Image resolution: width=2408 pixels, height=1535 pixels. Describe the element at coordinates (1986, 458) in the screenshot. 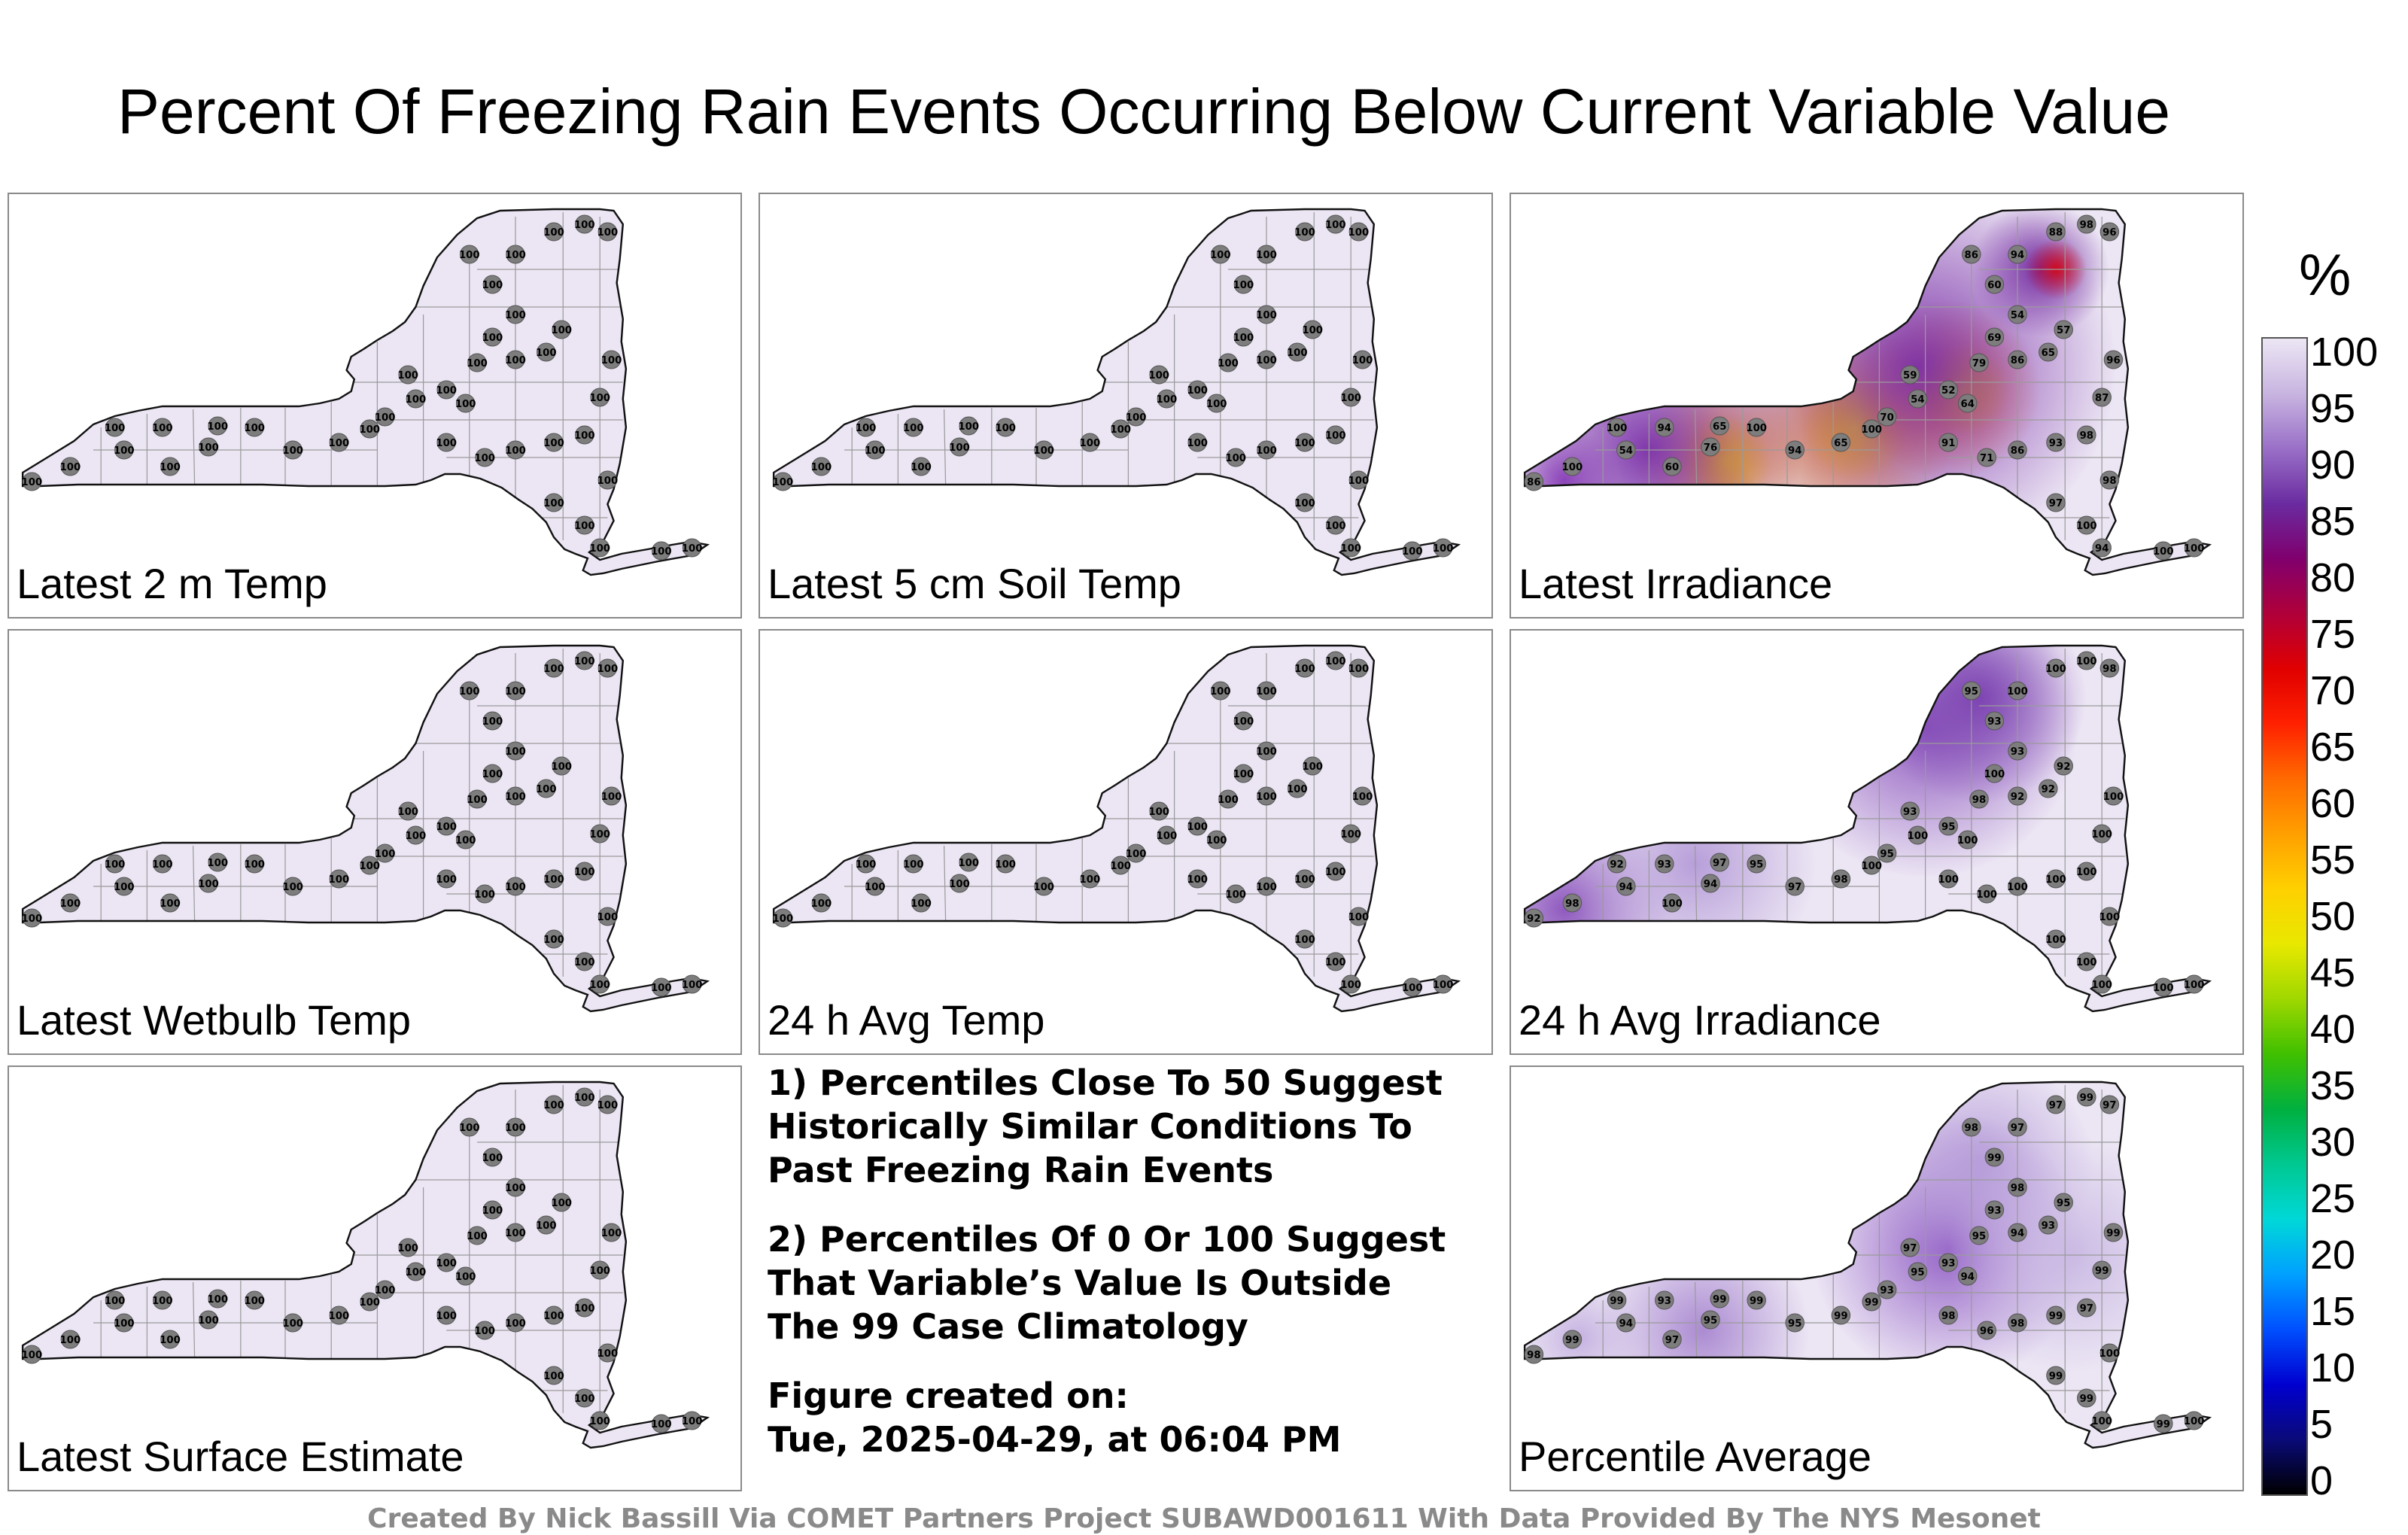

I see `station-value: 71` at that location.